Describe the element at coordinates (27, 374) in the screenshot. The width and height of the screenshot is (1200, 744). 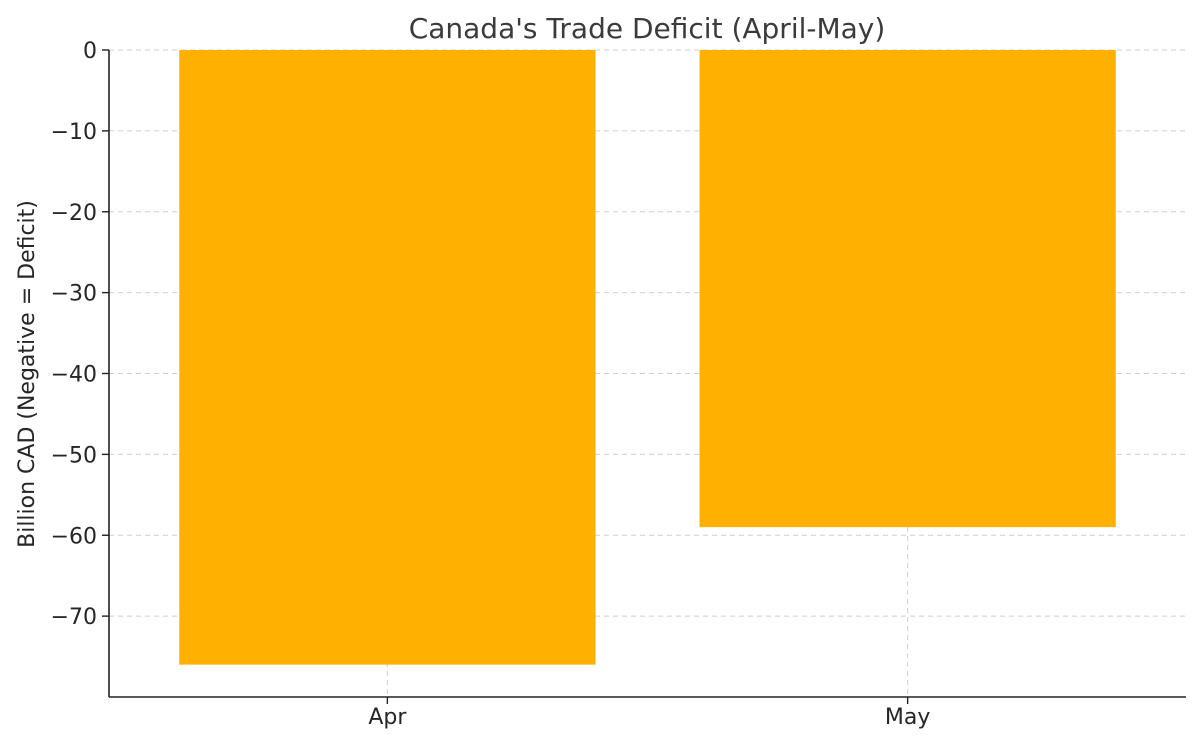
I see `y-axis-label: Billion CAD (Negative = Deficit)` at that location.